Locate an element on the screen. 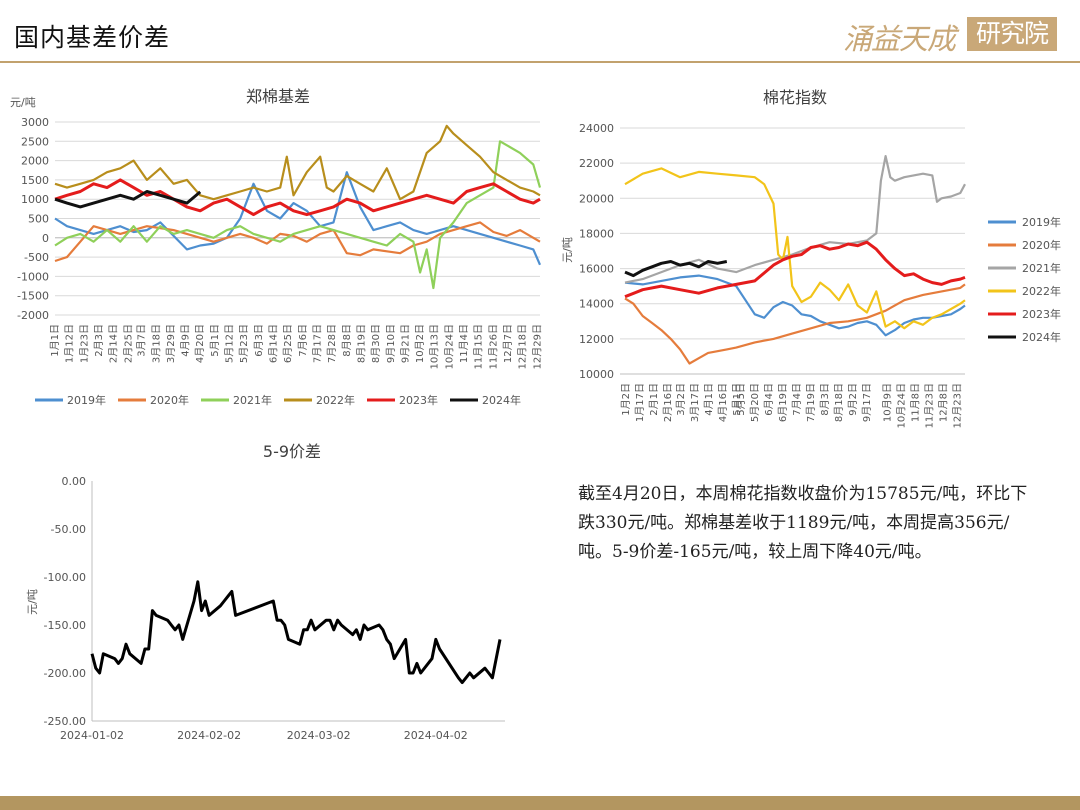 The width and height of the screenshot is (1080, 810). y-tick-label: -250.00 is located at coordinates (65, 721).